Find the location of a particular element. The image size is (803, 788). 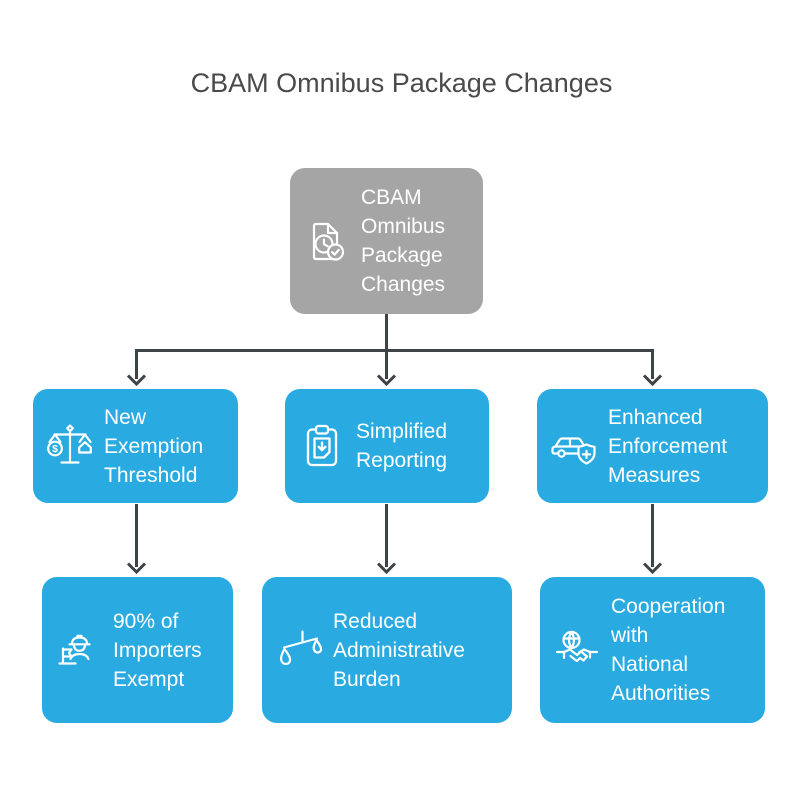

node-label: Reduced Administrative Burden is located at coordinates (399, 650).